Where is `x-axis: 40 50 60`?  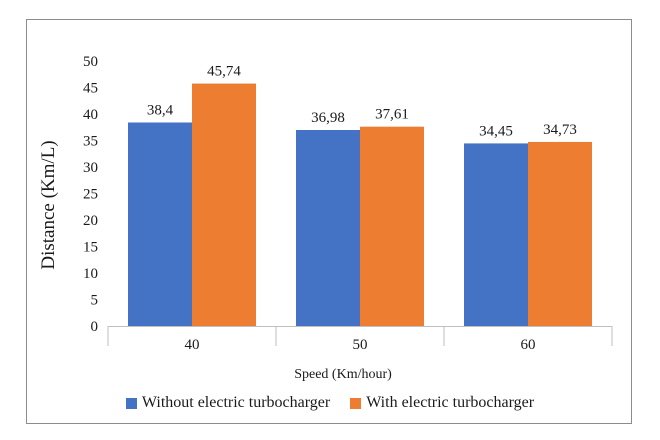 x-axis: 40 50 60 is located at coordinates (360, 339).